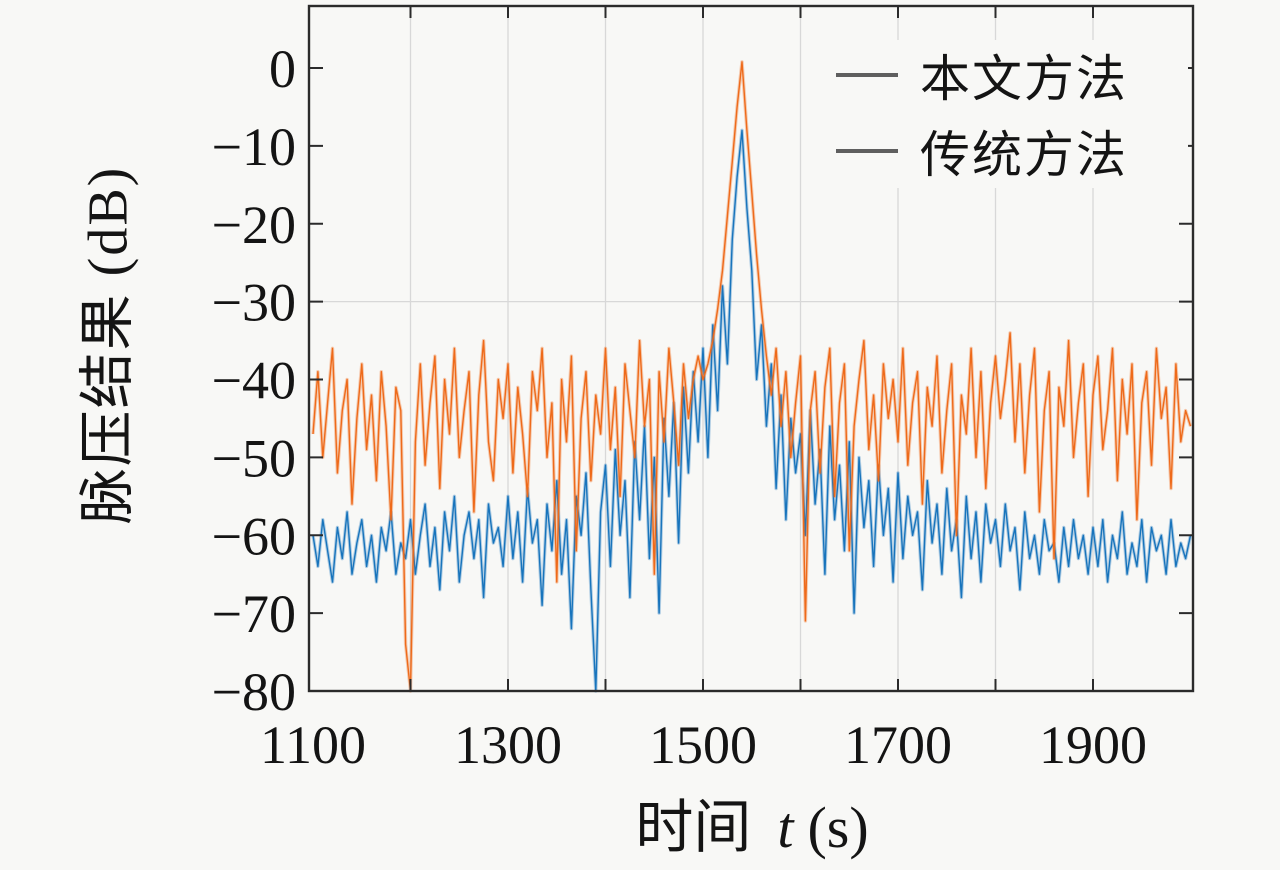 The height and width of the screenshot is (870, 1280). What do you see at coordinates (254, 692) in the screenshot?
I see `y-tick-label: −80` at bounding box center [254, 692].